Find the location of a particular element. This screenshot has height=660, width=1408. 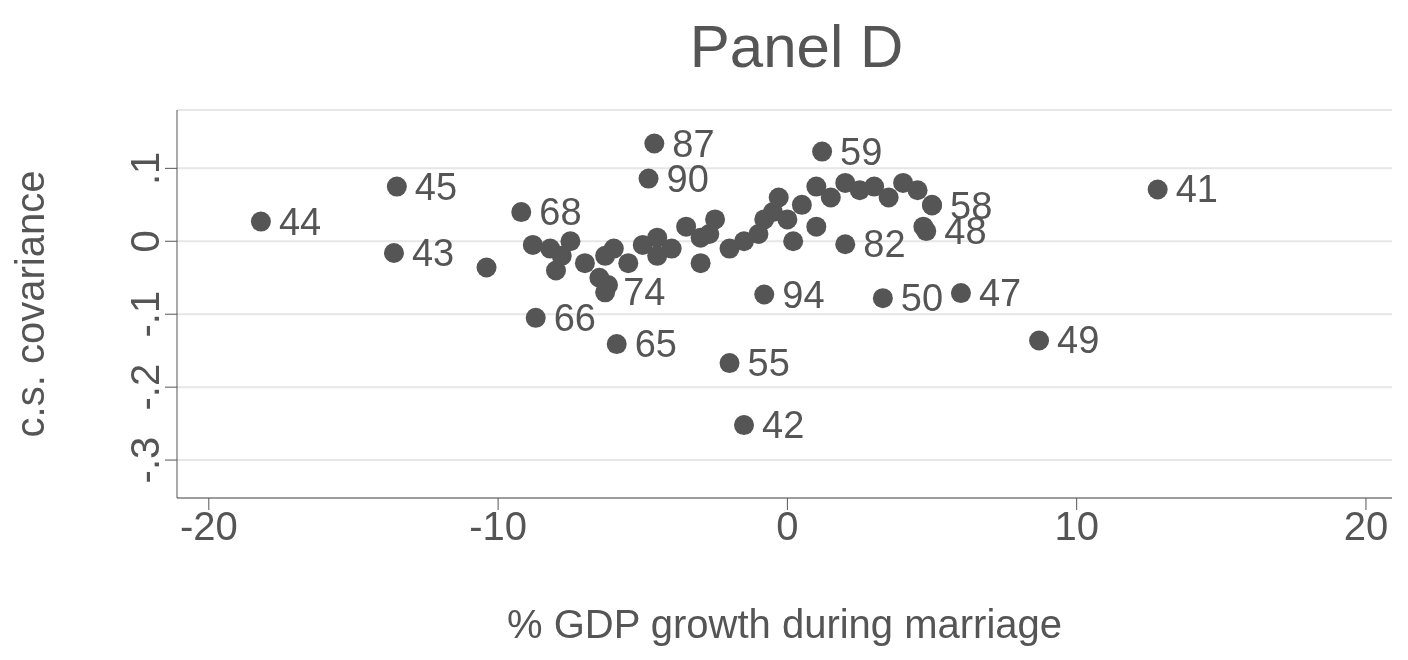

annotation: 47 is located at coordinates (1000, 293).